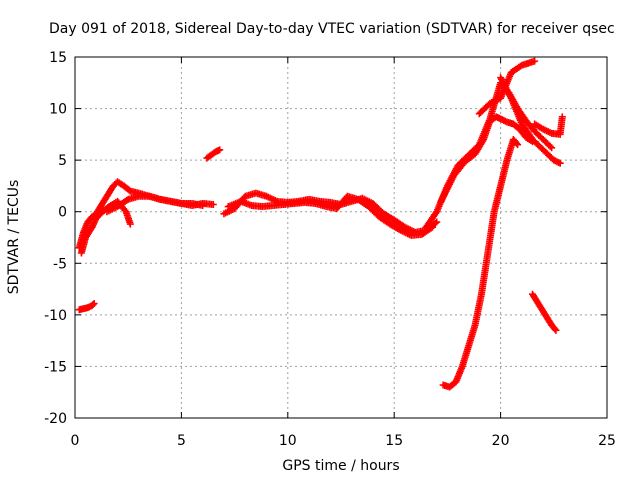  What do you see at coordinates (62, 213) in the screenshot?
I see `y-tick-label: 0` at bounding box center [62, 213].